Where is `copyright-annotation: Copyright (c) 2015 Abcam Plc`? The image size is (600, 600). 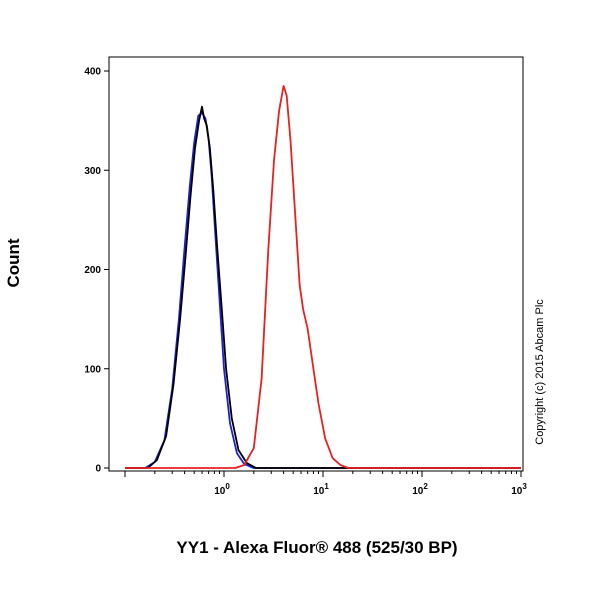 copyright-annotation: Copyright (c) 2015 Abcam Plc is located at coordinates (540, 372).